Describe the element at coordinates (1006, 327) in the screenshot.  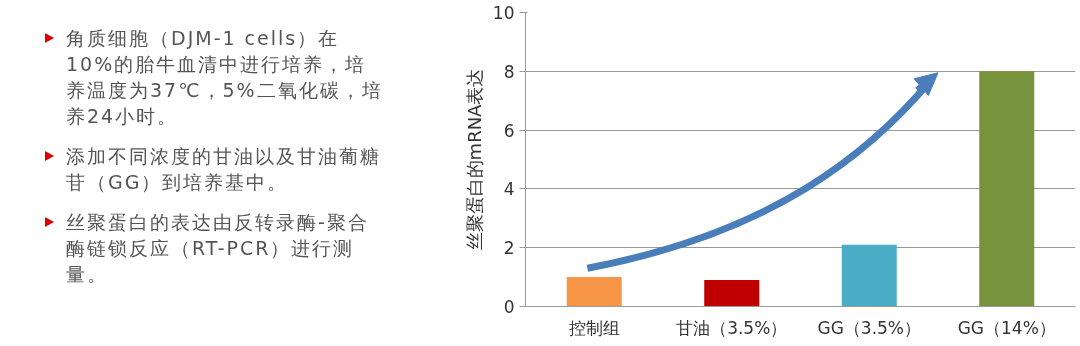
I see `x-tick-label: GG（14%）` at that location.